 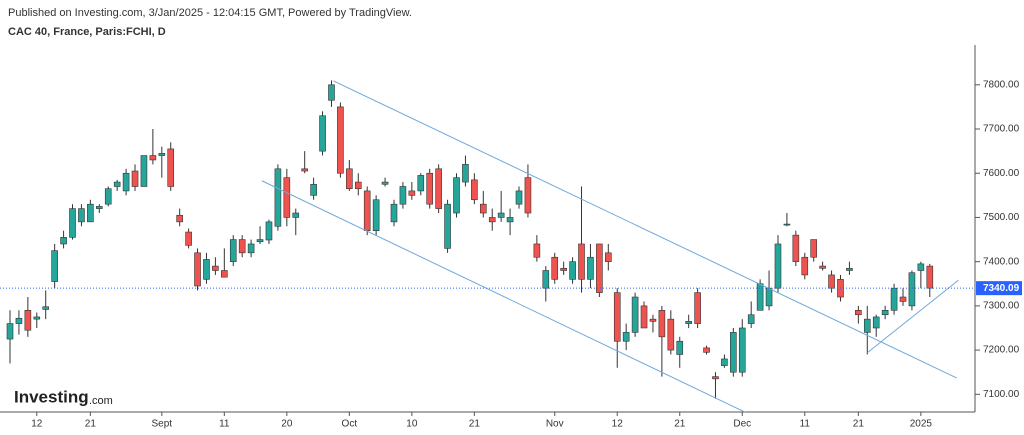 I want to click on trendline, so click(x=912, y=316).